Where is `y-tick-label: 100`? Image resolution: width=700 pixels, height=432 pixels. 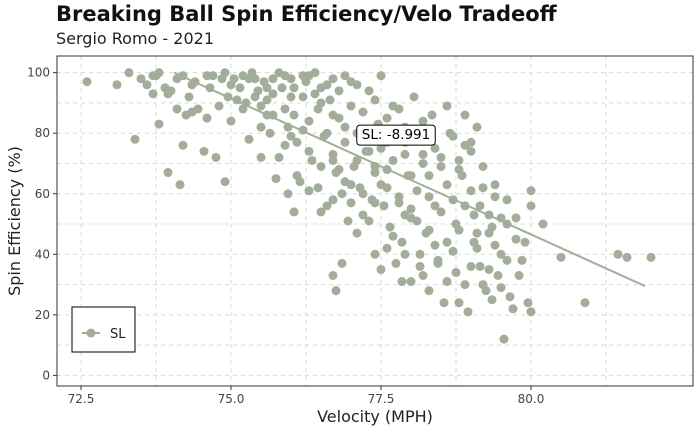 y-tick-label: 100 is located at coordinates (38, 73).